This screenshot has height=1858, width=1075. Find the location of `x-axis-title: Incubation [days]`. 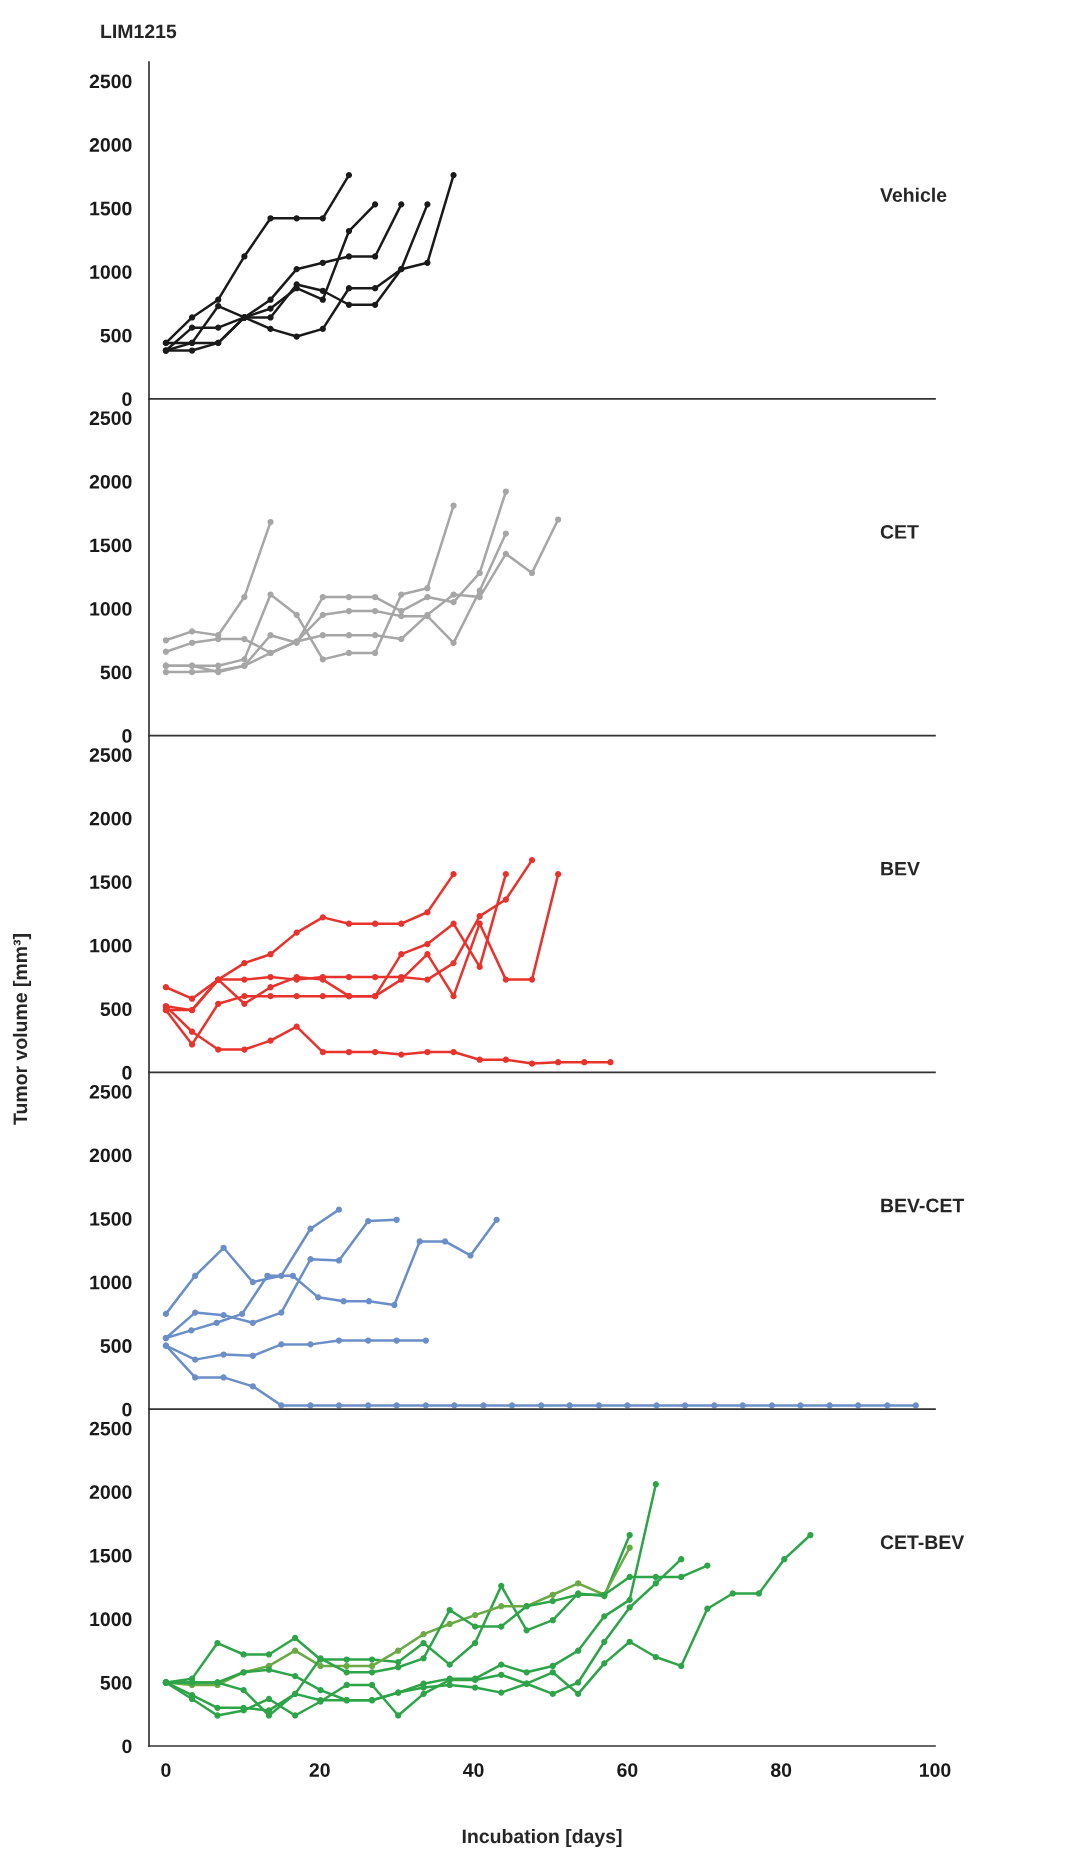

x-axis-title: Incubation [days] is located at coordinates (542, 1838).